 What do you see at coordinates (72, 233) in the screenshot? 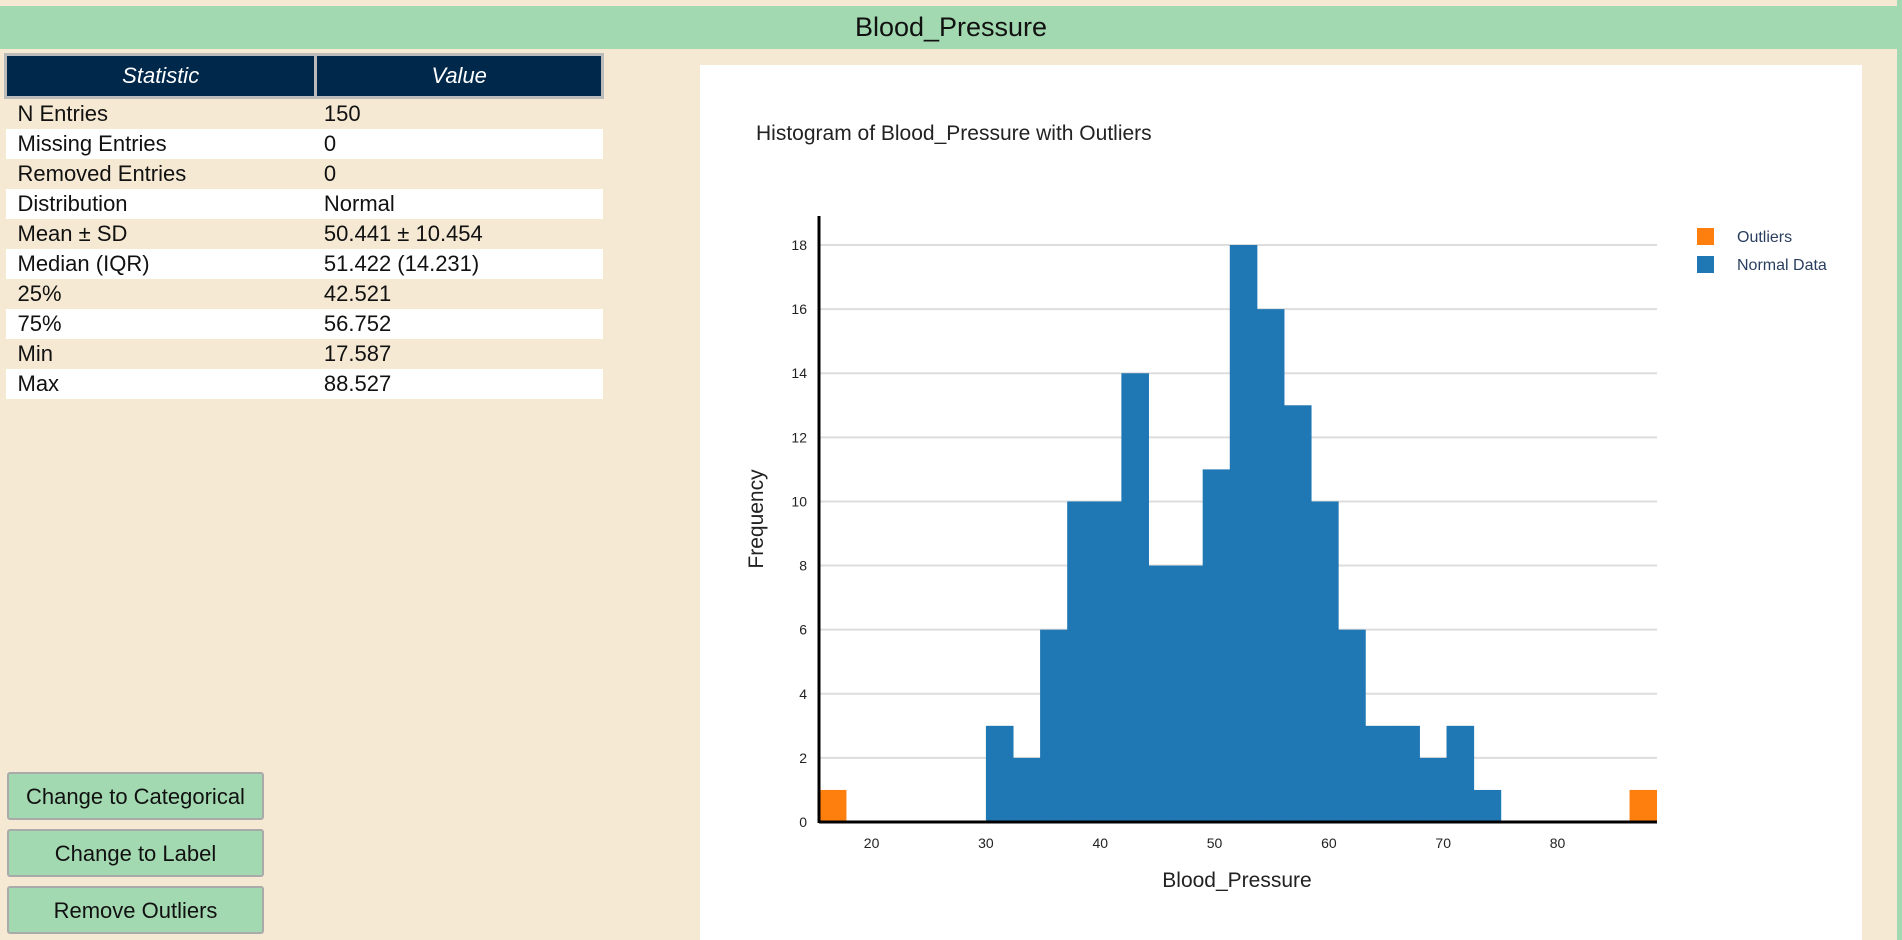
I see `statistic-cell: Mean ± SD` at bounding box center [72, 233].